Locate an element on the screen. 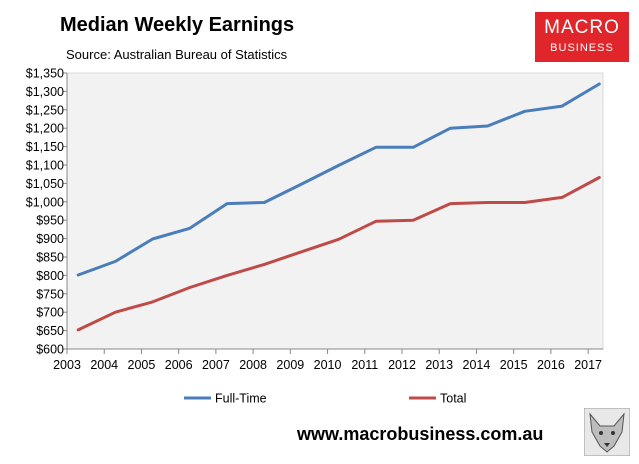 This screenshot has height=464, width=639. fox-logo-icon is located at coordinates (607, 432).